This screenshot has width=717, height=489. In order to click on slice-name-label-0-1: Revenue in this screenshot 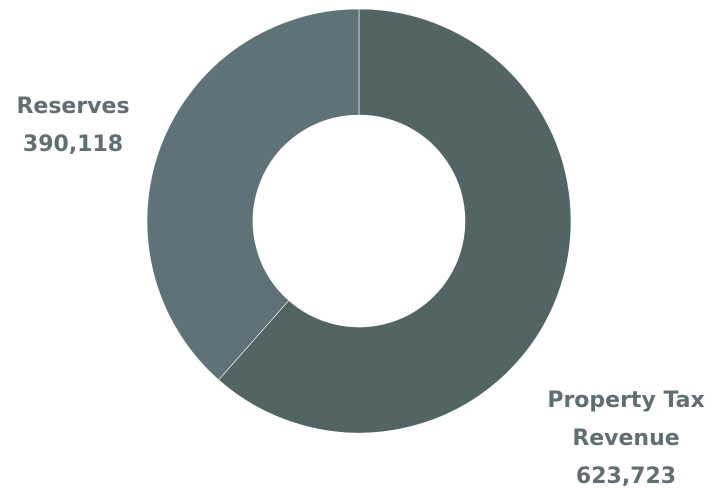, I will do `click(625, 438)`.